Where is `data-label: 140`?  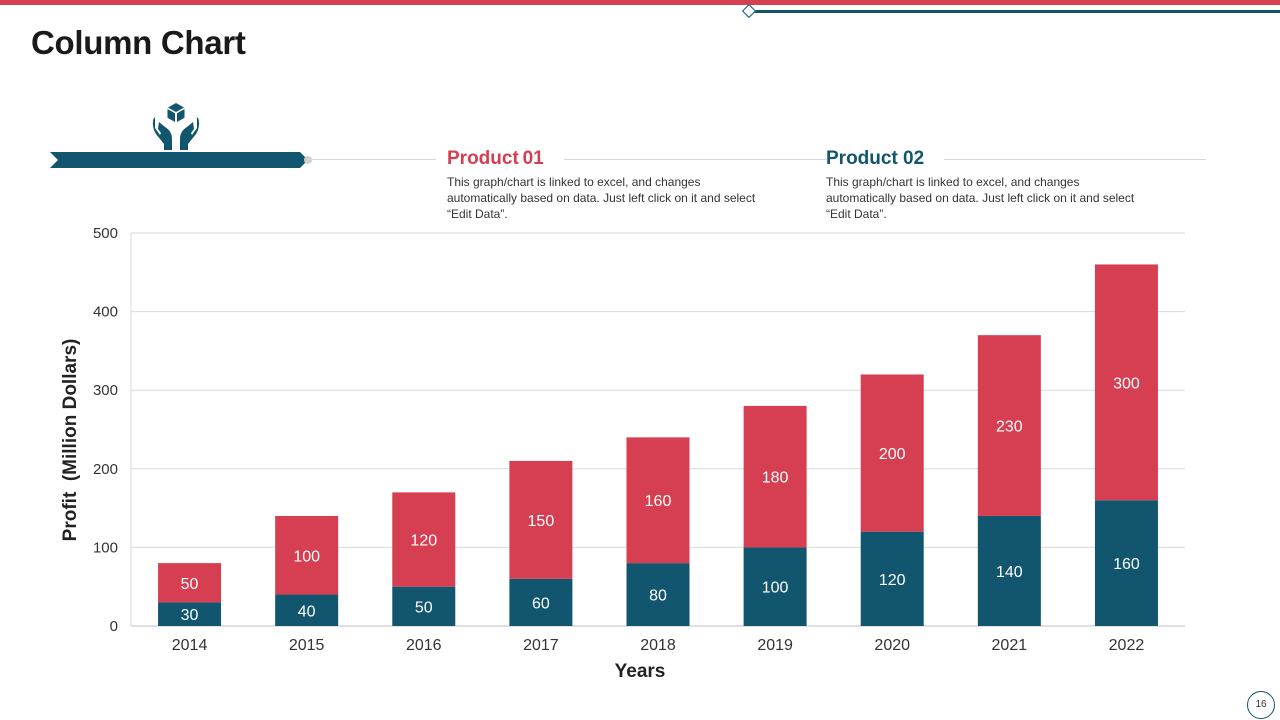 data-label: 140 is located at coordinates (1009, 572).